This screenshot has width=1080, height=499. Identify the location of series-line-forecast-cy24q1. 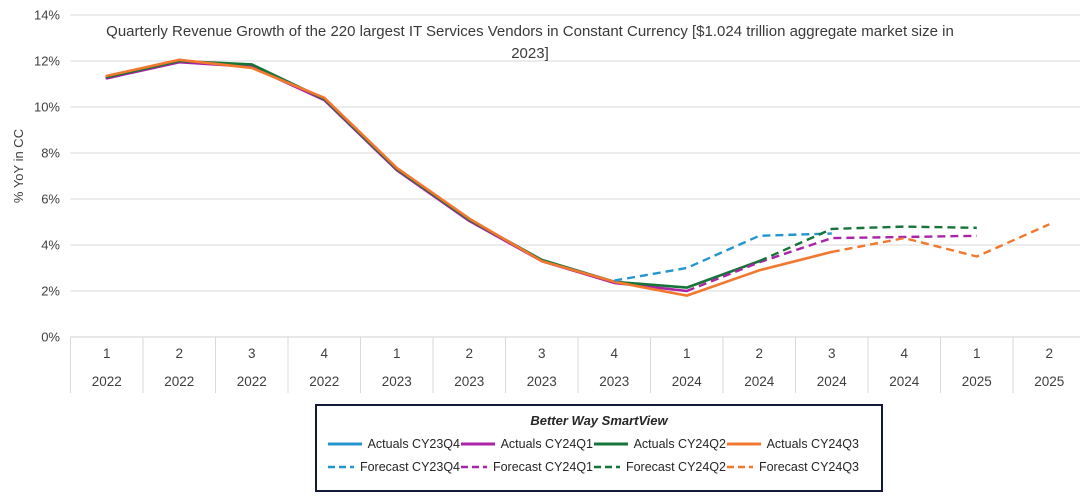
(831, 263).